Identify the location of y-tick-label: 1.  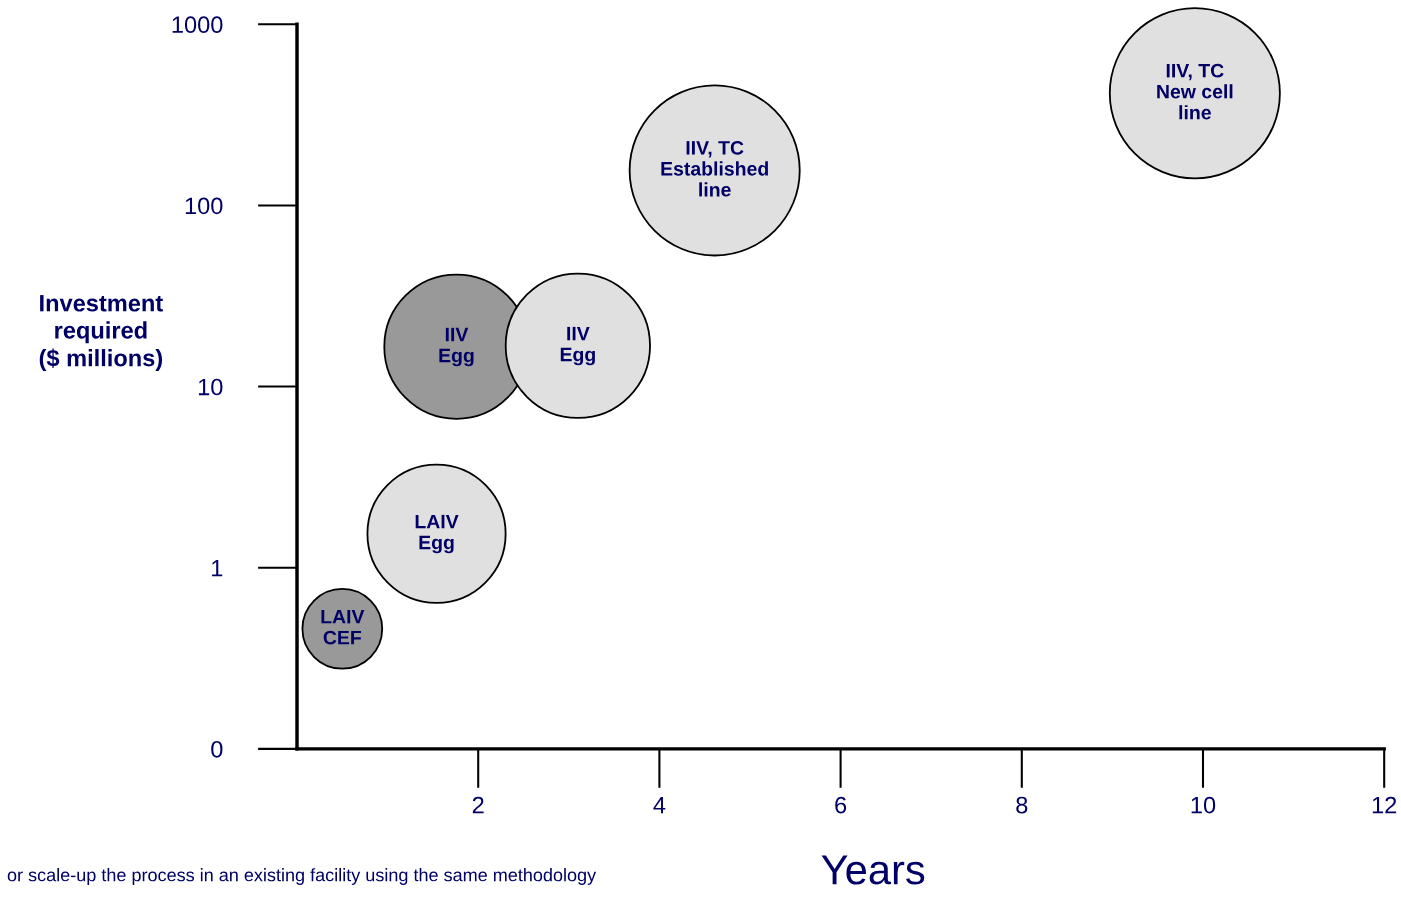
(217, 568).